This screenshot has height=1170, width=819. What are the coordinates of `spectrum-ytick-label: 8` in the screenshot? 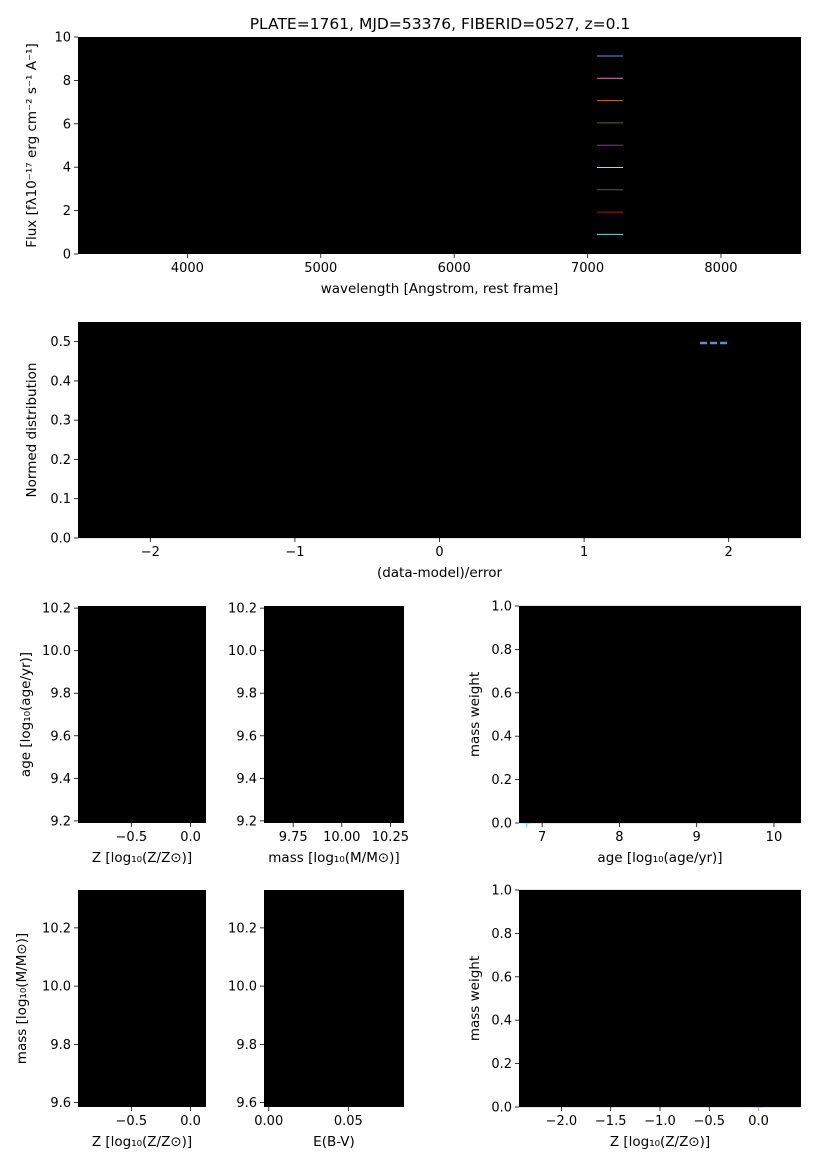 It's located at (67, 81).